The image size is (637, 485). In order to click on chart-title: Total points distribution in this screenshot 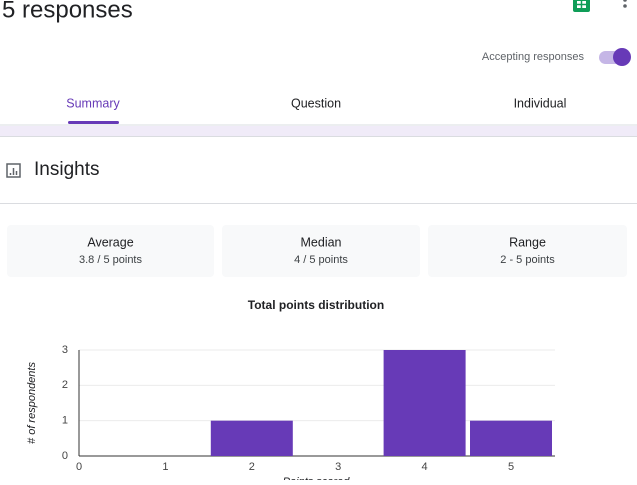, I will do `click(316, 305)`.